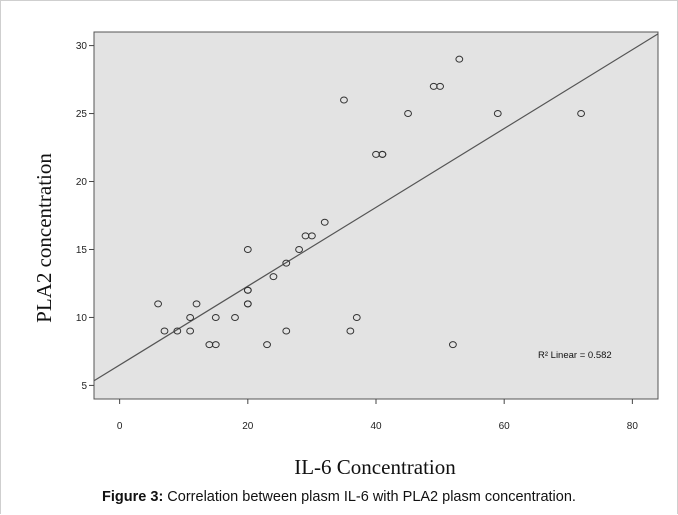 Image resolution: width=678 pixels, height=515 pixels. Describe the element at coordinates (133, 497) in the screenshot. I see `caption-label: Figure 3:` at that location.